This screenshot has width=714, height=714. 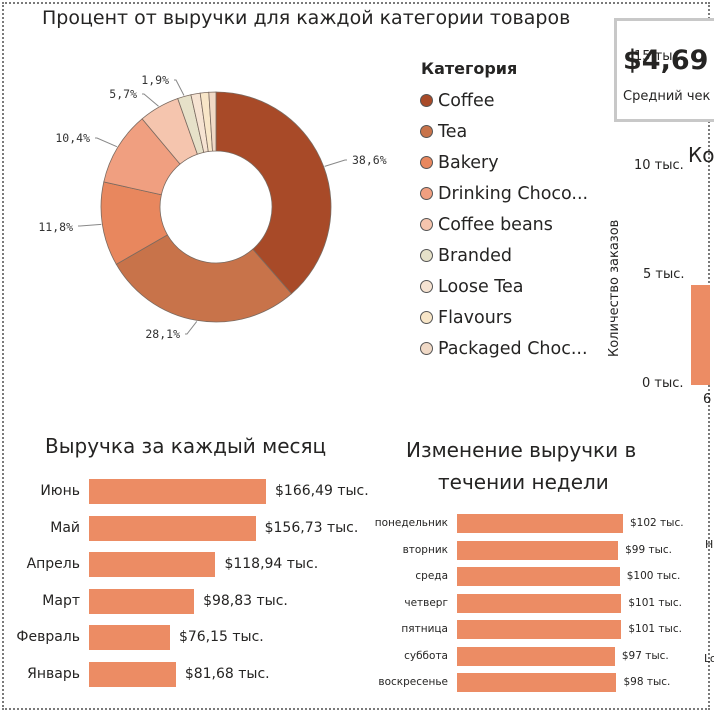 I want to click on orders-ytick: 5 тыс., so click(x=664, y=274).